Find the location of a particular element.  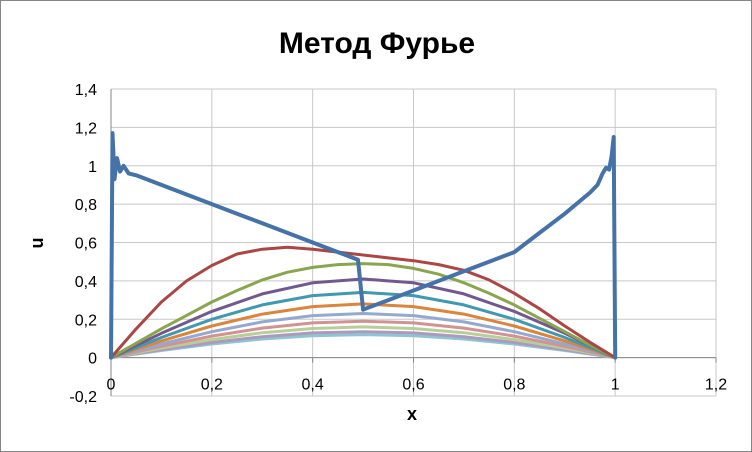

y-tick-label: 1 is located at coordinates (92, 167).